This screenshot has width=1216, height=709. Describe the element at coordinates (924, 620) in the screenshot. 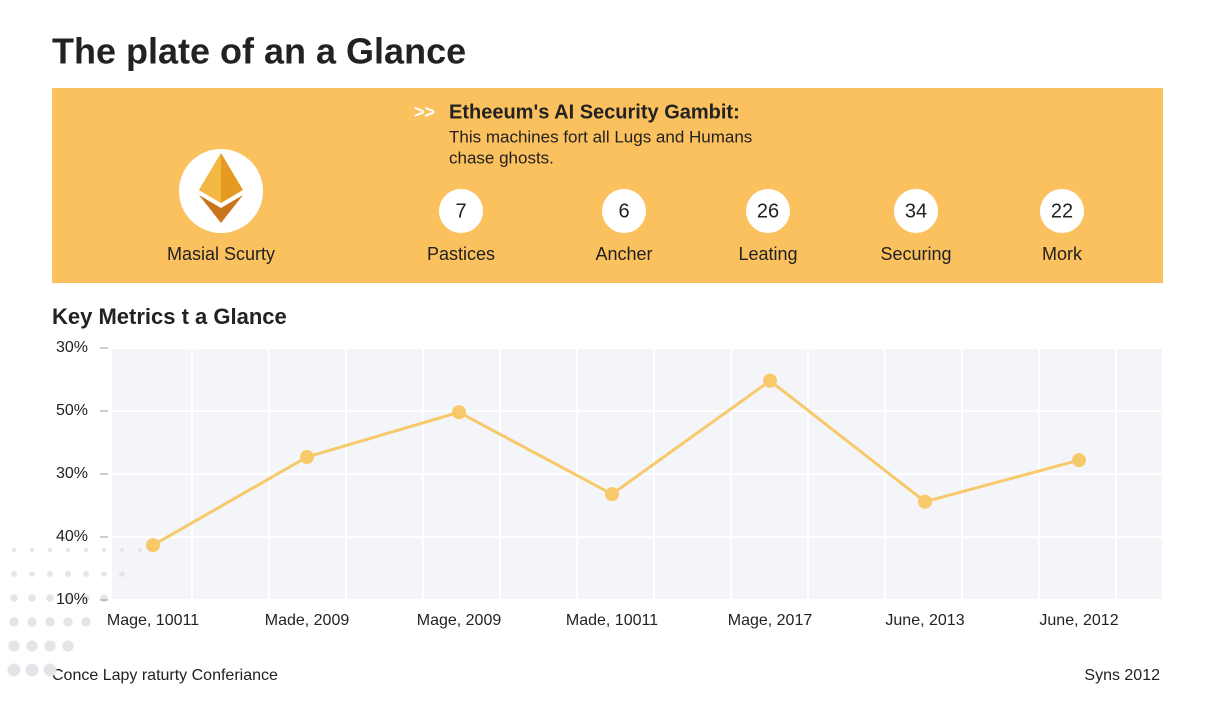

I see `x-tick-label: June, 2013` at that location.